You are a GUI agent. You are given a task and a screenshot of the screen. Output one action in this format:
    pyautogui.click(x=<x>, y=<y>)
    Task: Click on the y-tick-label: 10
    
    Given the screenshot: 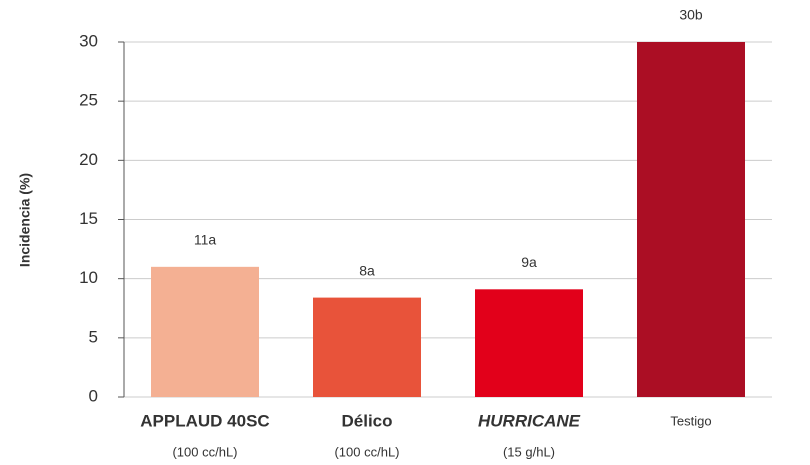 What is the action you would take?
    pyautogui.click(x=88, y=277)
    